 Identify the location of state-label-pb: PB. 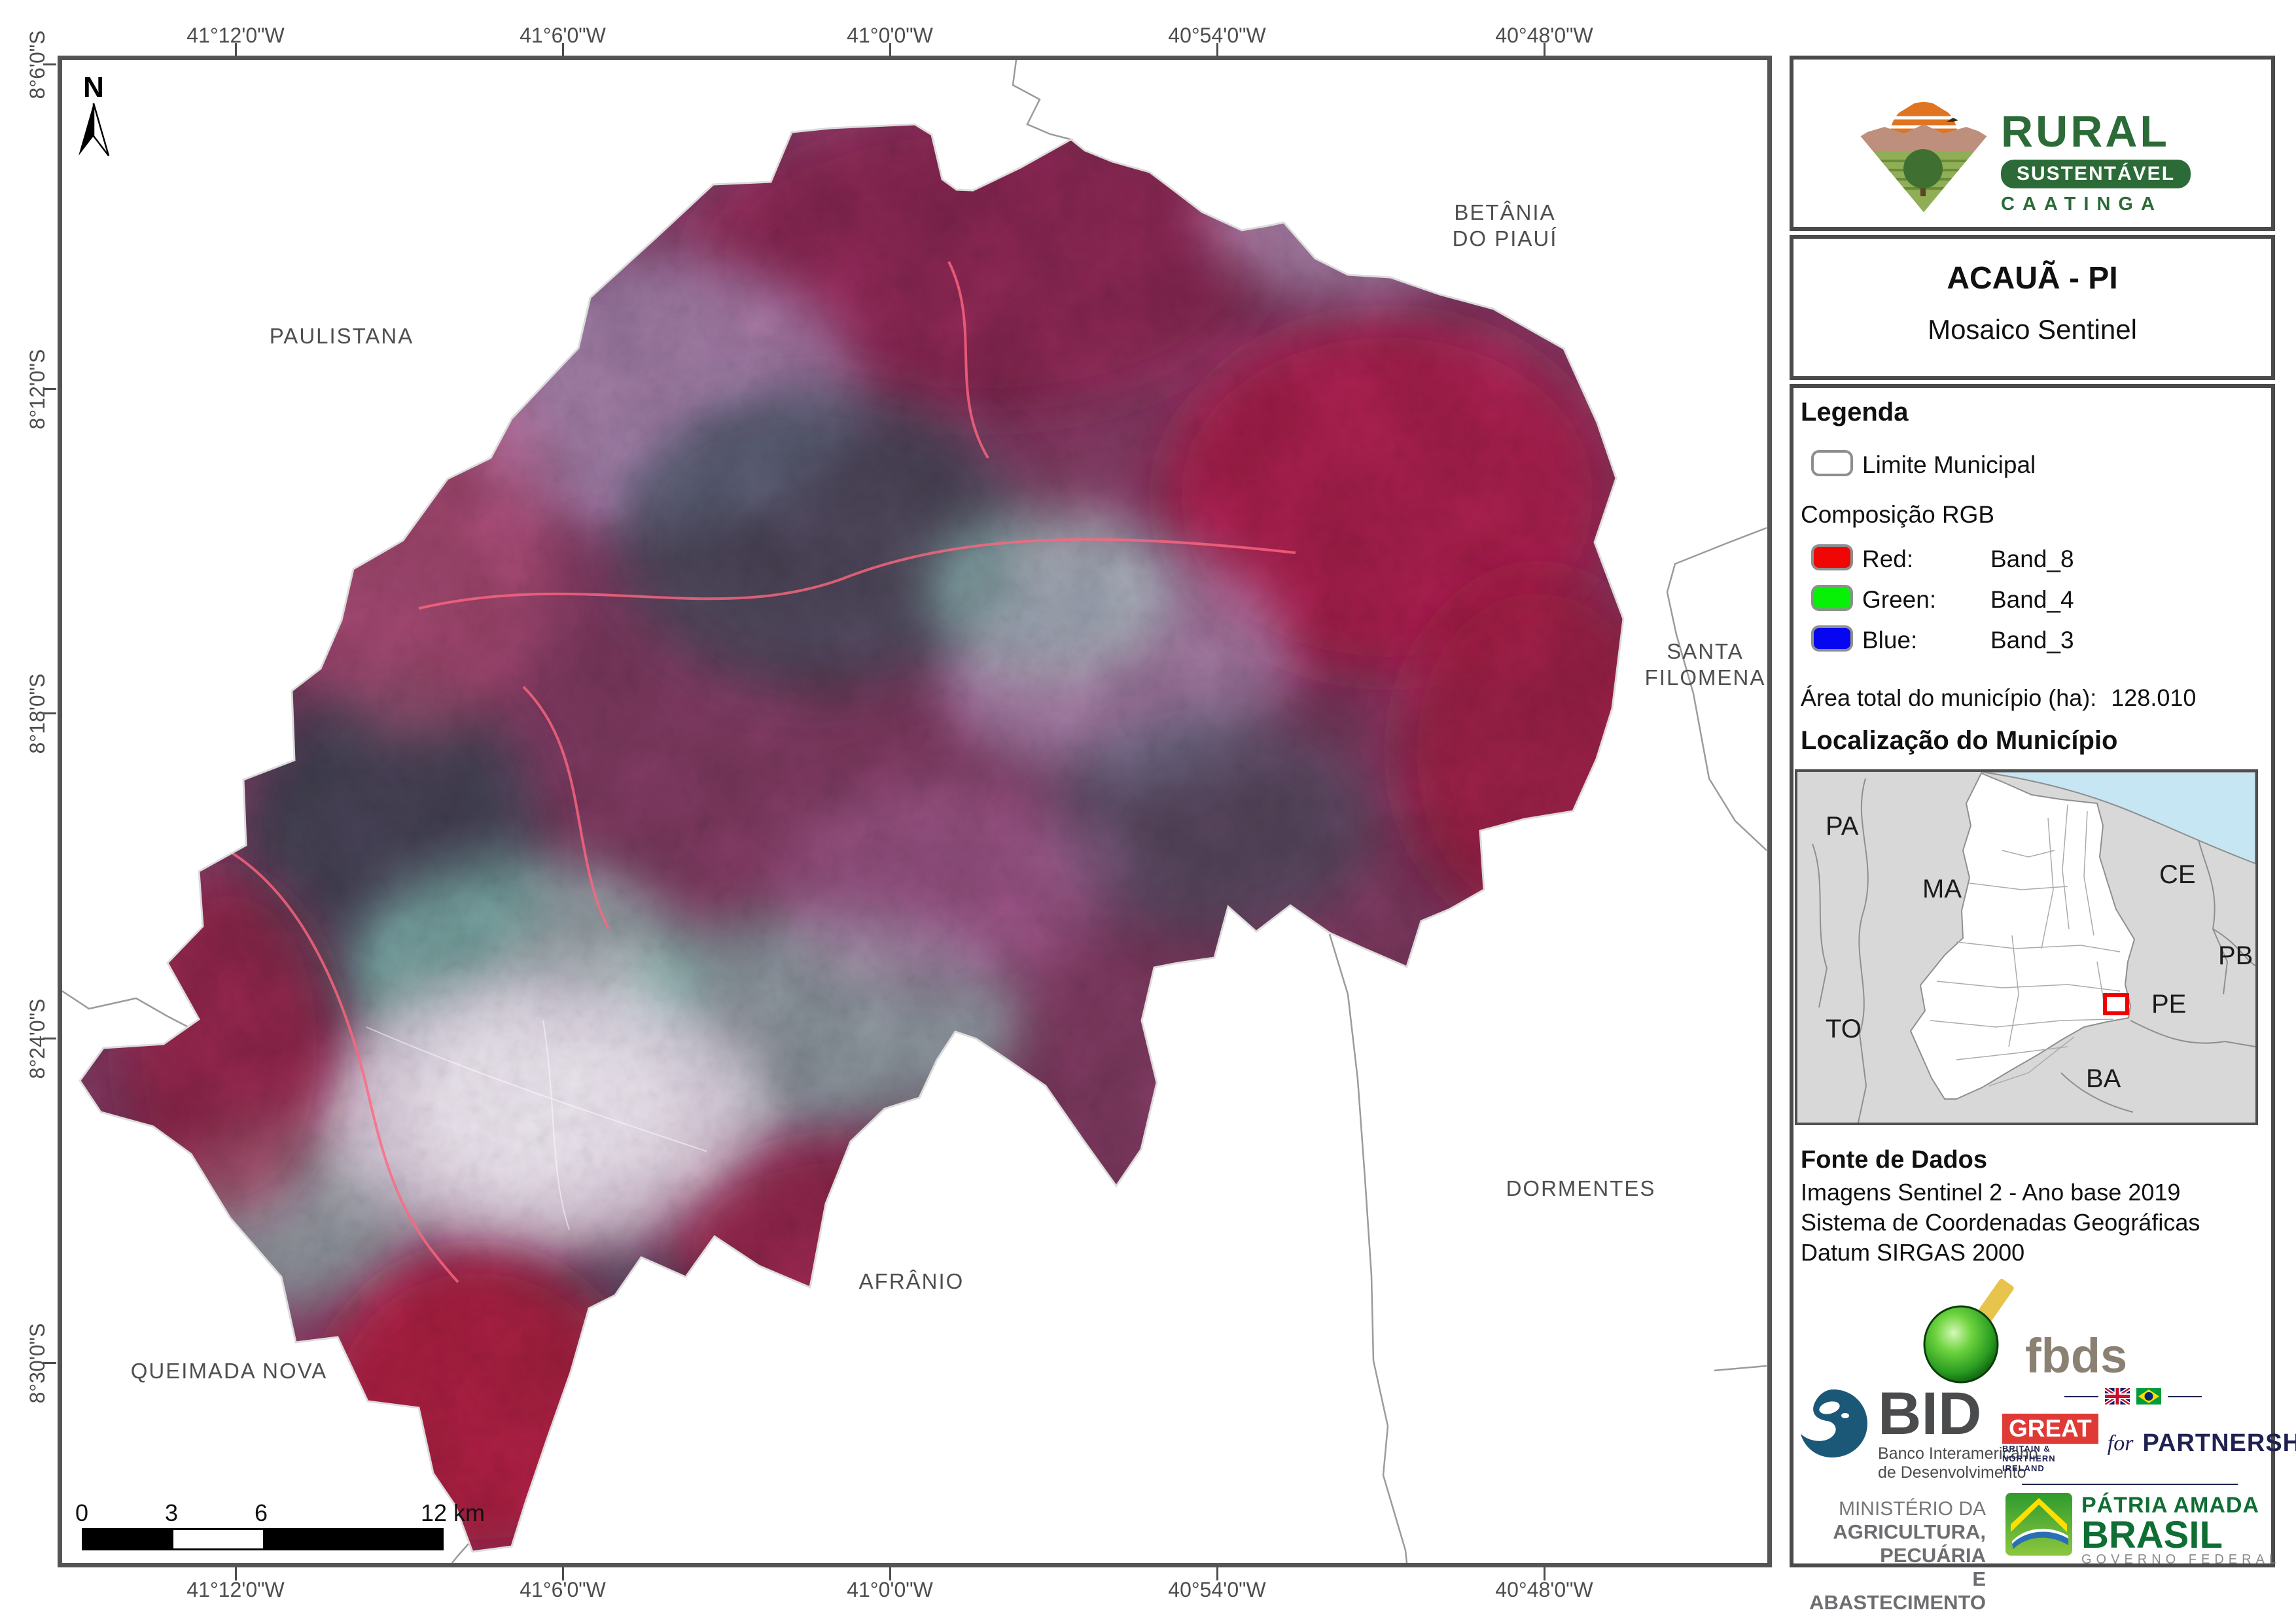
(2235, 956).